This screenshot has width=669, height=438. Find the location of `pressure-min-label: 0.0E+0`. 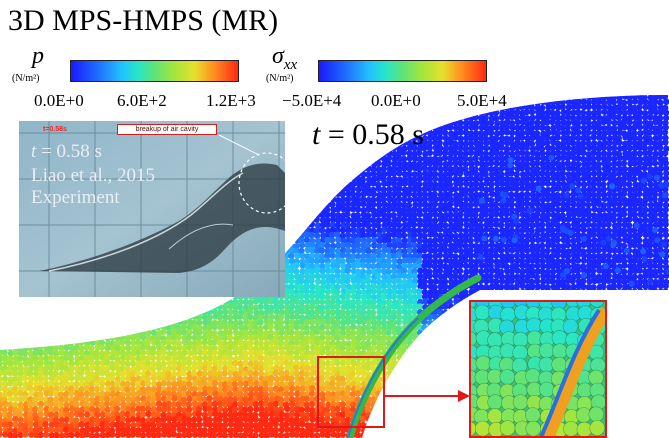

pressure-min-label: 0.0E+0 is located at coordinates (59, 100).